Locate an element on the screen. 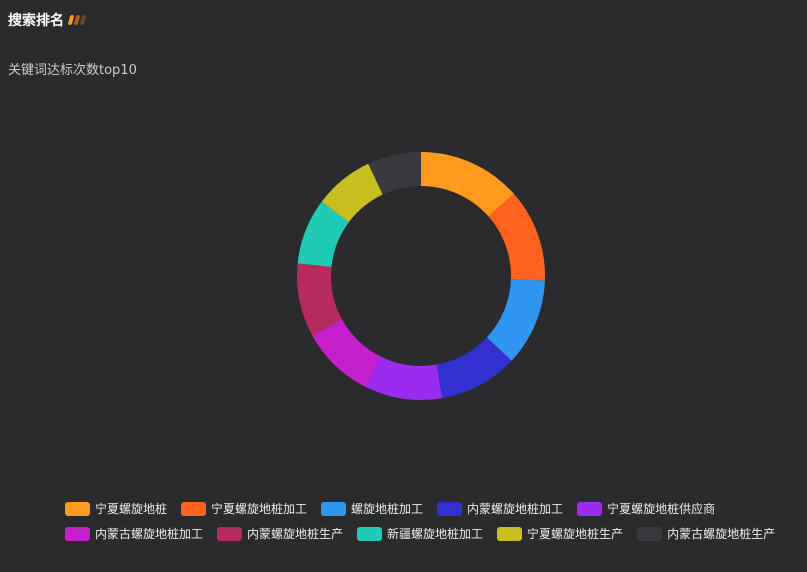 This screenshot has width=807, height=572. legend-item: 内蒙螺旋地桩生产 is located at coordinates (280, 533).